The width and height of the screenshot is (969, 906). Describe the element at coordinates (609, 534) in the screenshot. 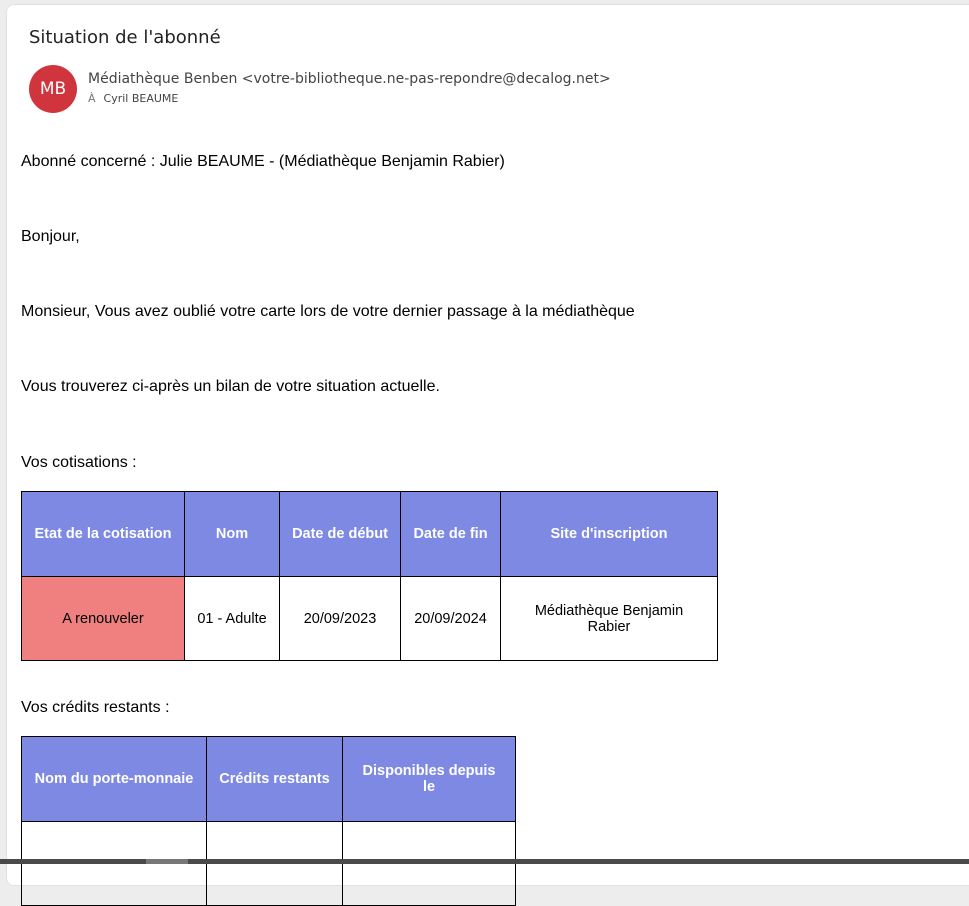

I see `col-site: Site d'inscription` at that location.